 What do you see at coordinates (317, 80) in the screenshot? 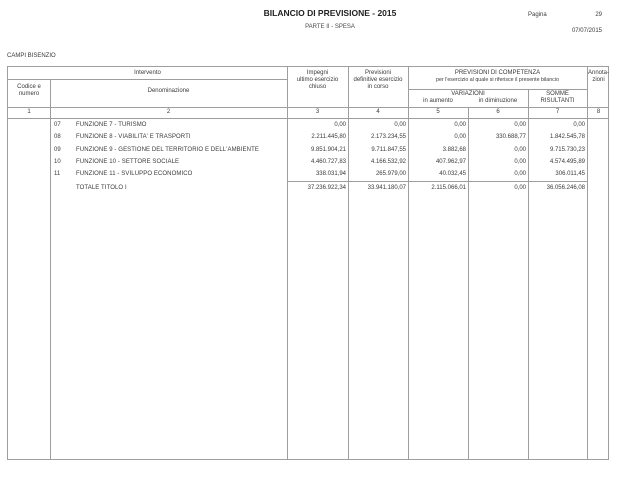
I see `col-header-impegni: Impegni ultimo esercizio chiuso` at bounding box center [317, 80].